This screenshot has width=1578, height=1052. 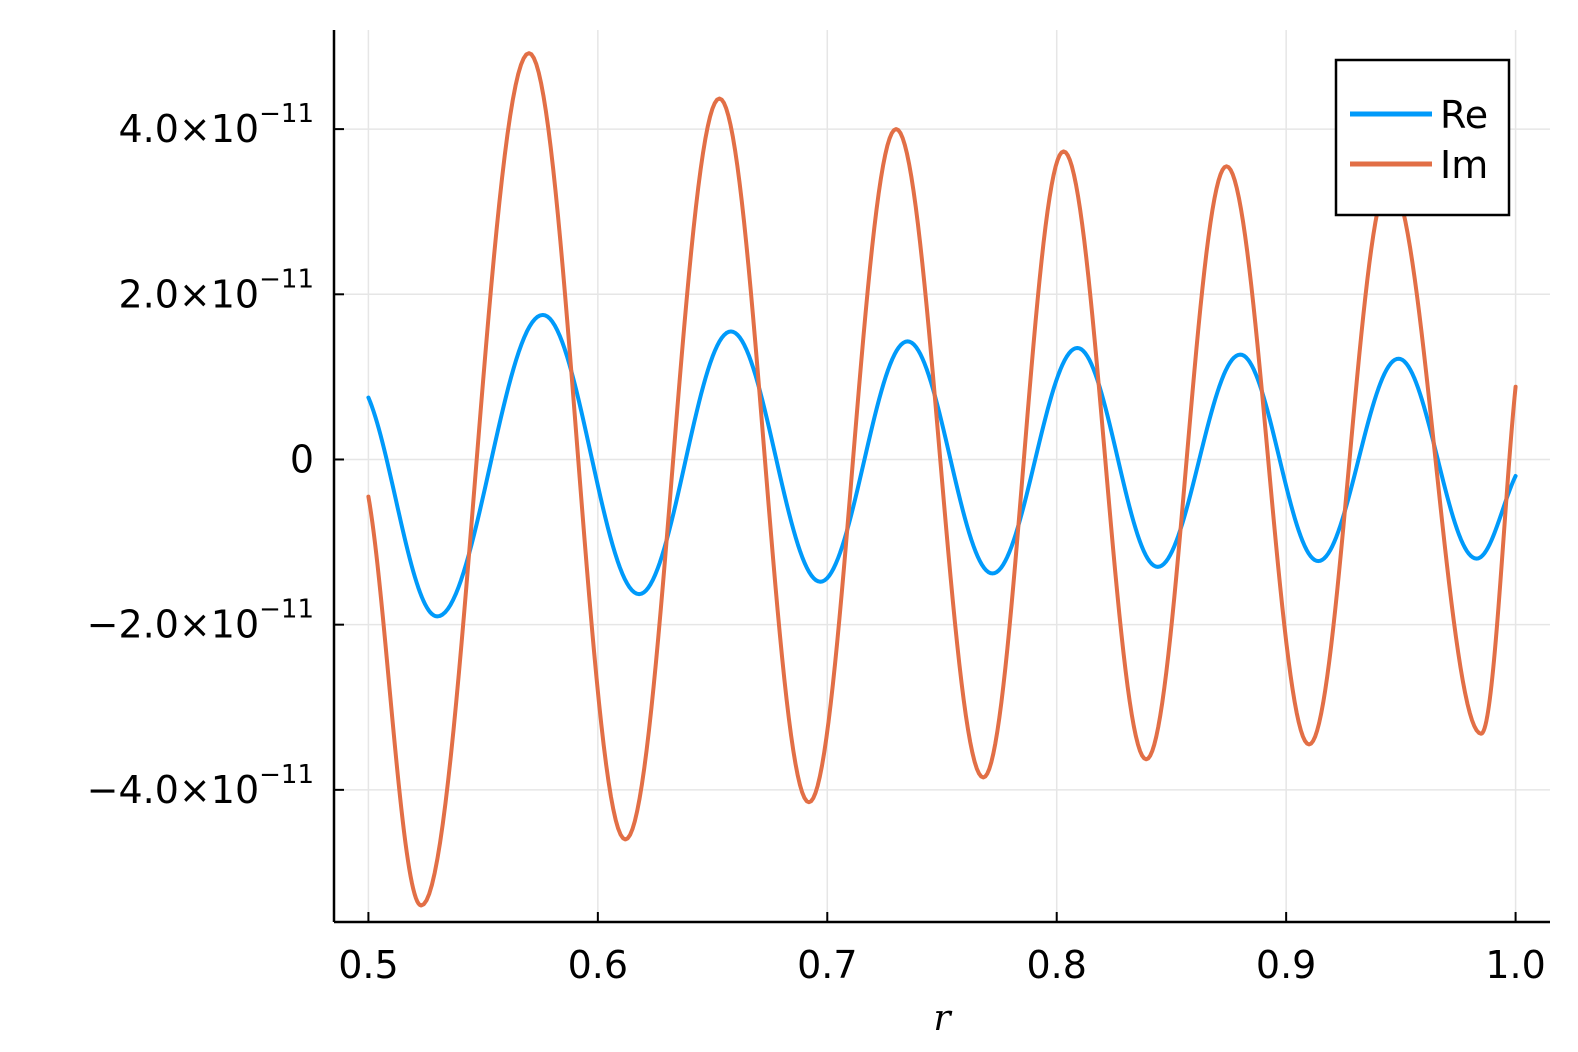 I want to click on y-tick-mantissa: 0, so click(x=302, y=459).